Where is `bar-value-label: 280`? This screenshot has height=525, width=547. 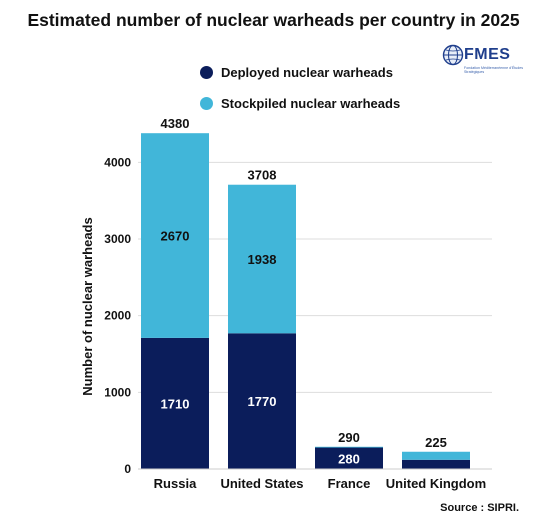 bar-value-label: 280 is located at coordinates (349, 458).